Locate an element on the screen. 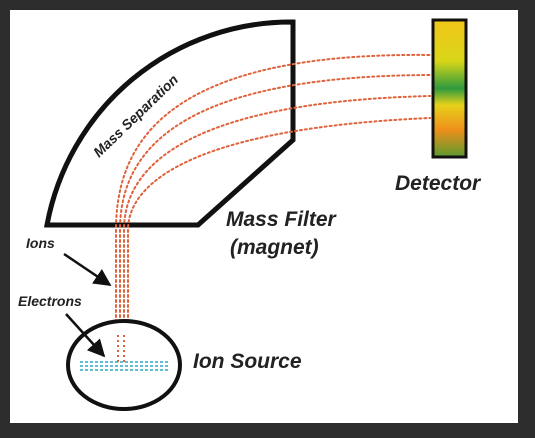 This screenshot has height=438, width=535. ions-label: Ions is located at coordinates (40, 243).